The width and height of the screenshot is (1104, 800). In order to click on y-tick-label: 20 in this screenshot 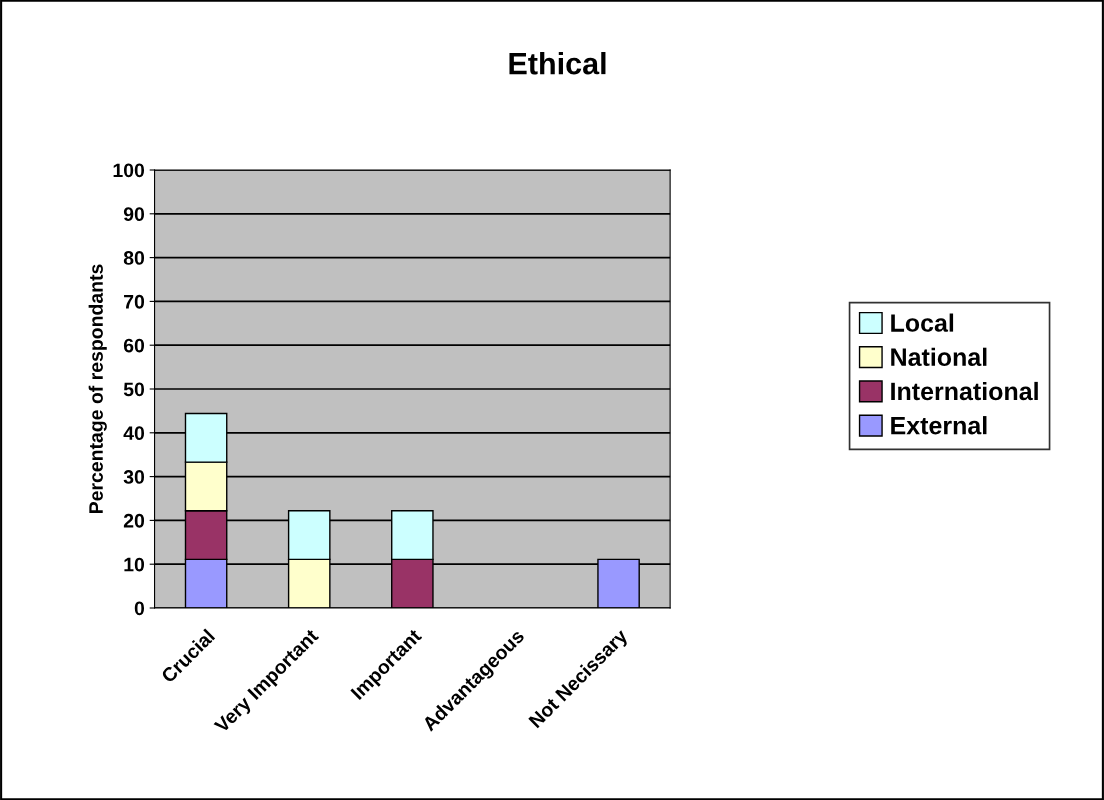, I will do `click(134, 520)`.